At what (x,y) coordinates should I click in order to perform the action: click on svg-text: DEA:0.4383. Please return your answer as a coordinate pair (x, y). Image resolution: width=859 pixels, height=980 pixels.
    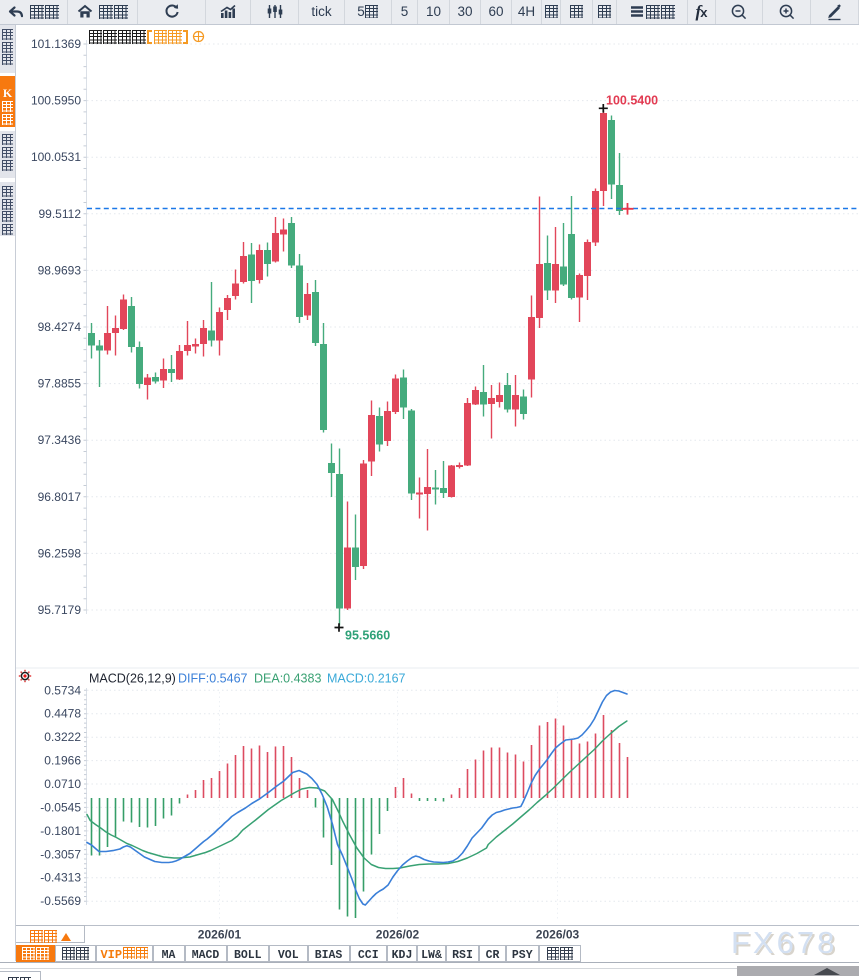
    Looking at the image, I should click on (287, 679).